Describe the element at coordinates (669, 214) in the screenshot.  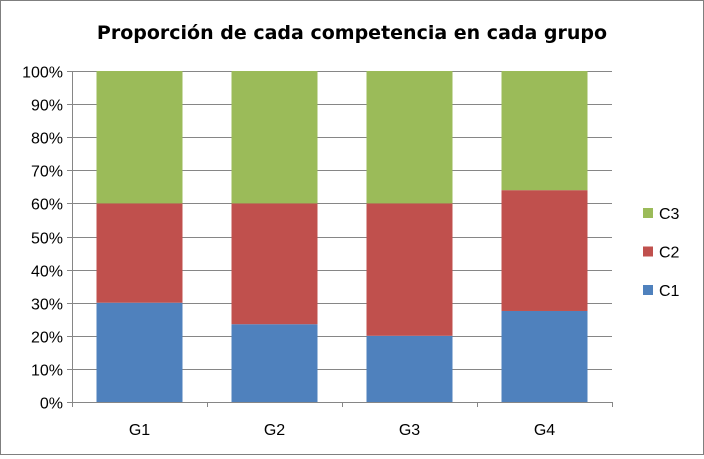
I see `legend-label-c3: C3` at that location.